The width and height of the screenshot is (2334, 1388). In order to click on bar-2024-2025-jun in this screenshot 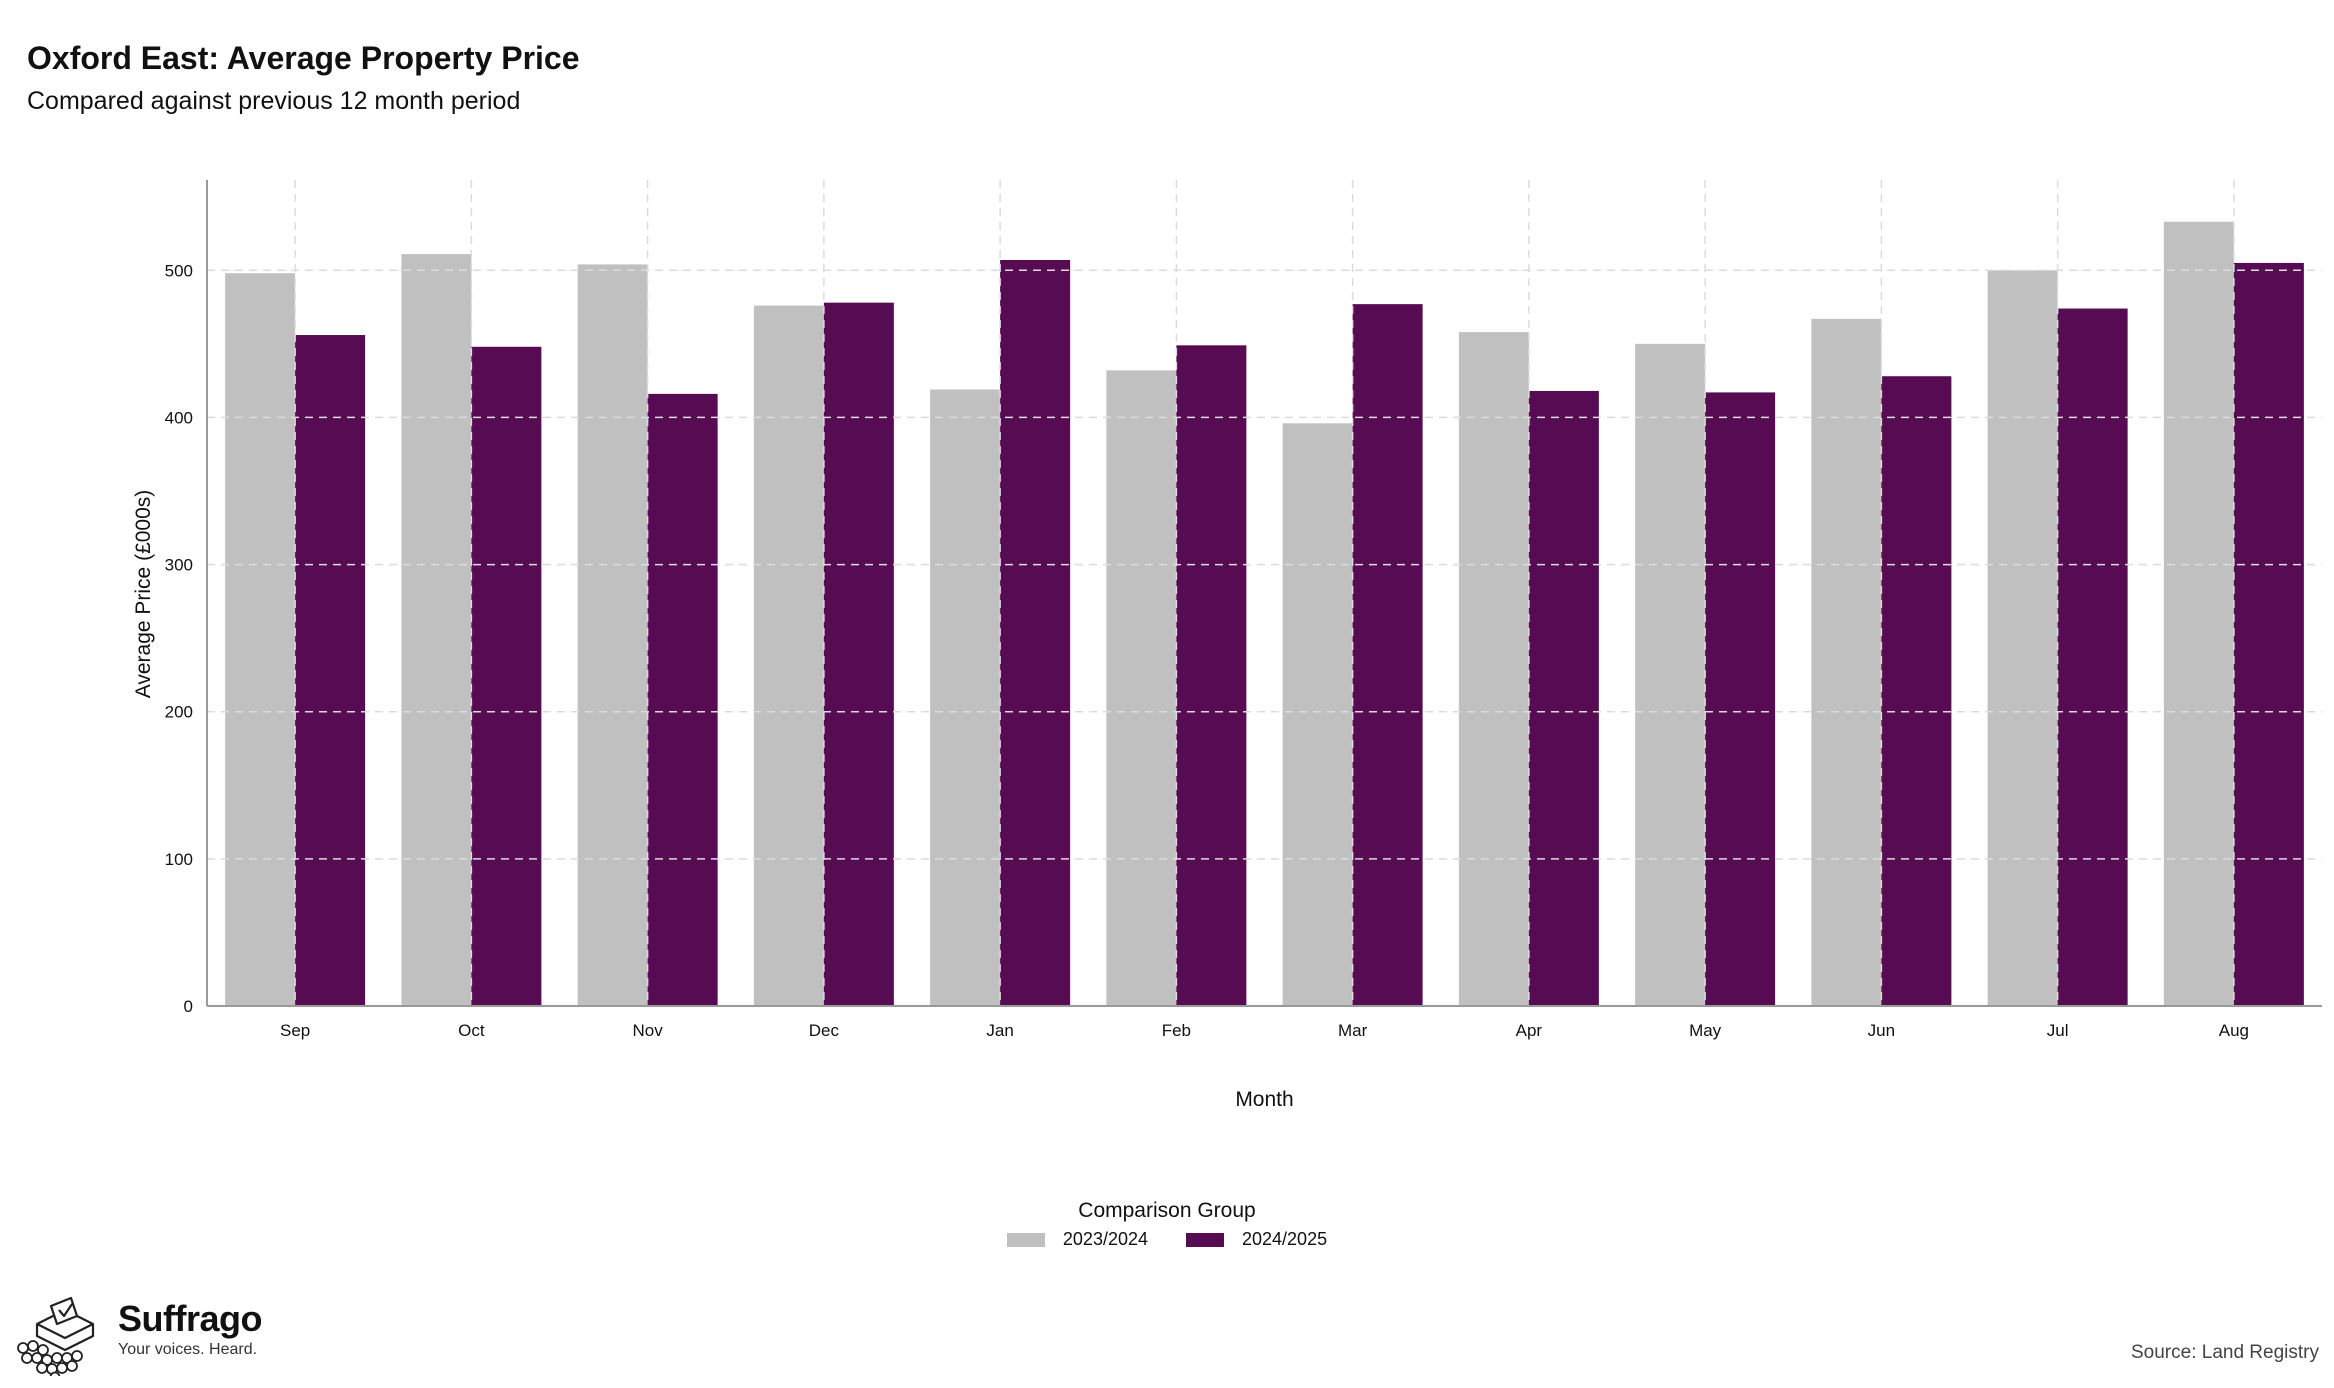, I will do `click(1916, 691)`.